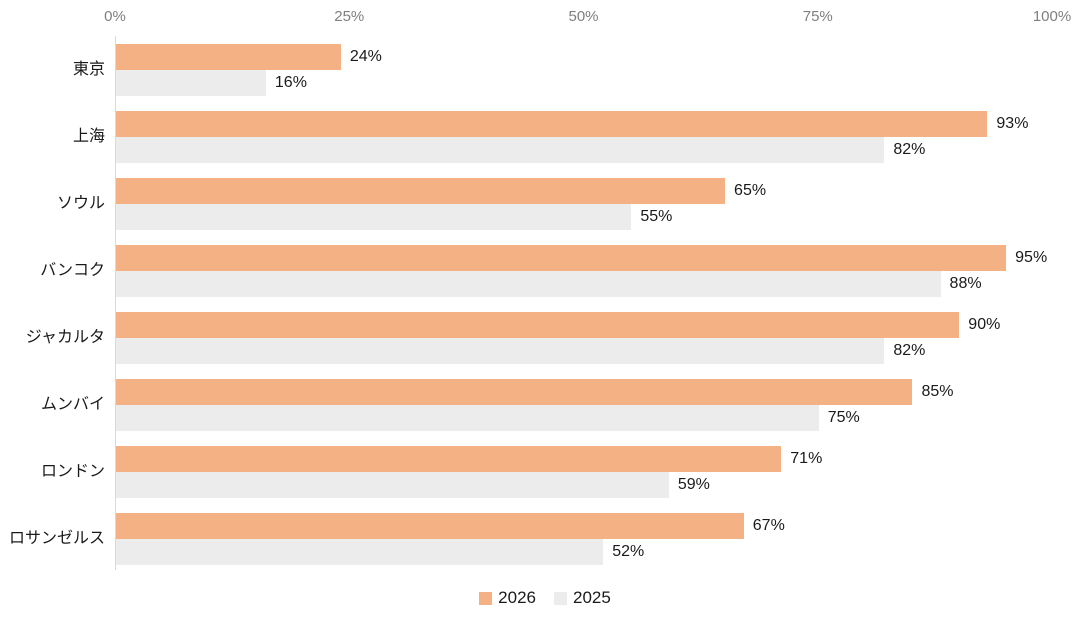 Image resolution: width=1090 pixels, height=625 pixels. I want to click on legend-swatch-2026, so click(486, 598).